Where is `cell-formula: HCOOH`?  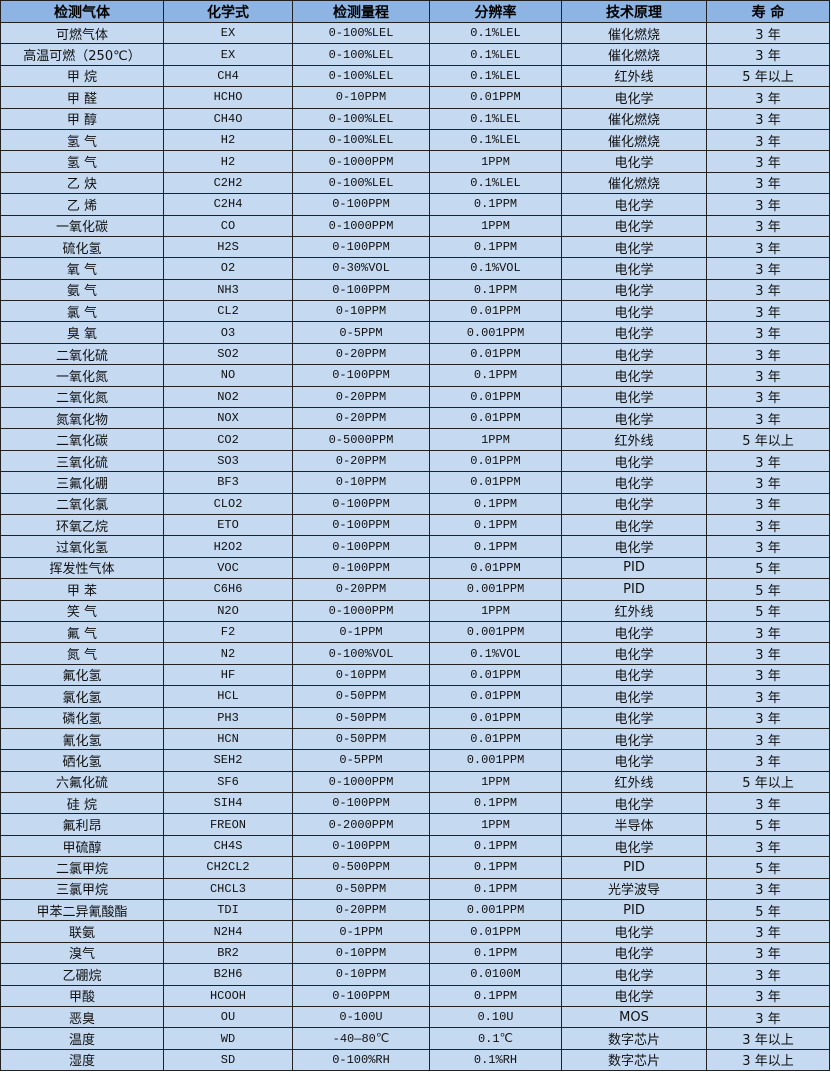
cell-formula: HCOOH is located at coordinates (228, 995).